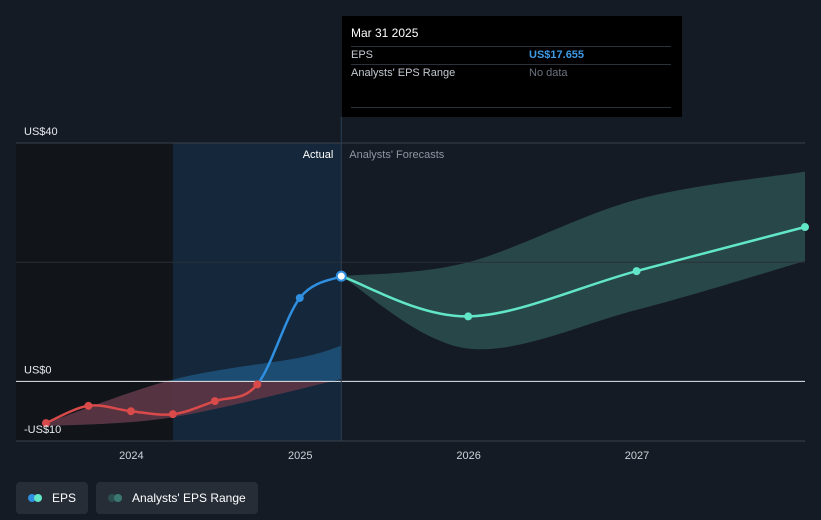 Image resolution: width=821 pixels, height=520 pixels. What do you see at coordinates (341, 276) in the screenshot?
I see `eps-highlight-point` at bounding box center [341, 276].